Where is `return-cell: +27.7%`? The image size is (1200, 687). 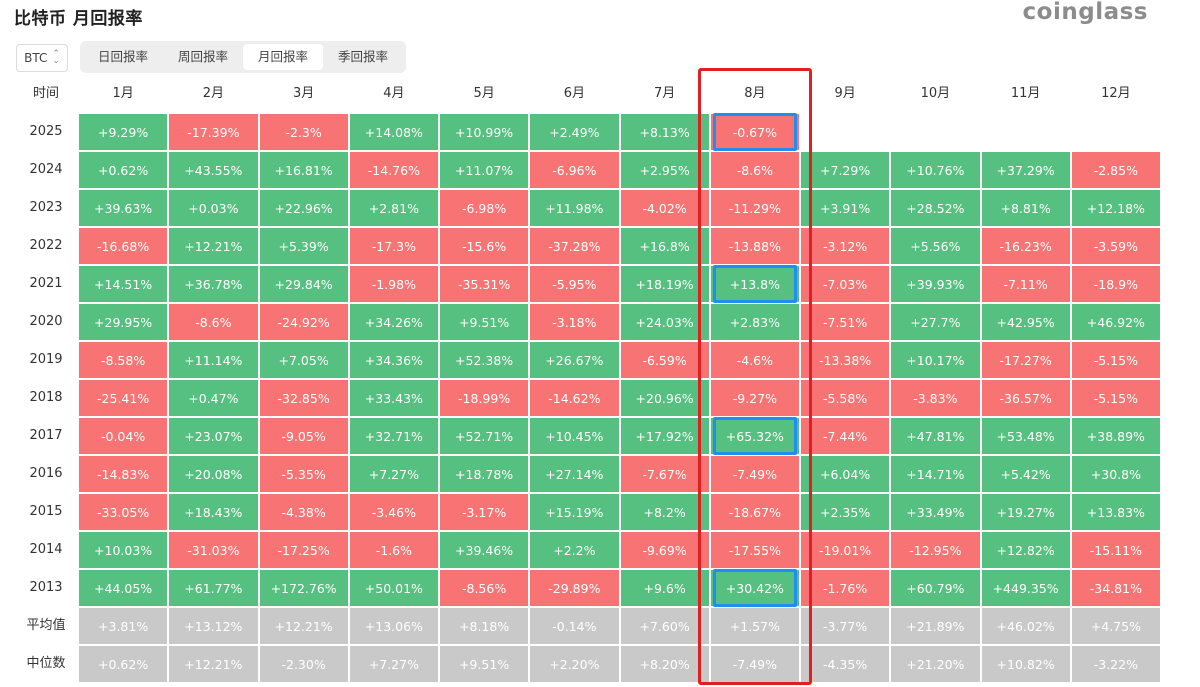 return-cell: +27.7% is located at coordinates (935, 322).